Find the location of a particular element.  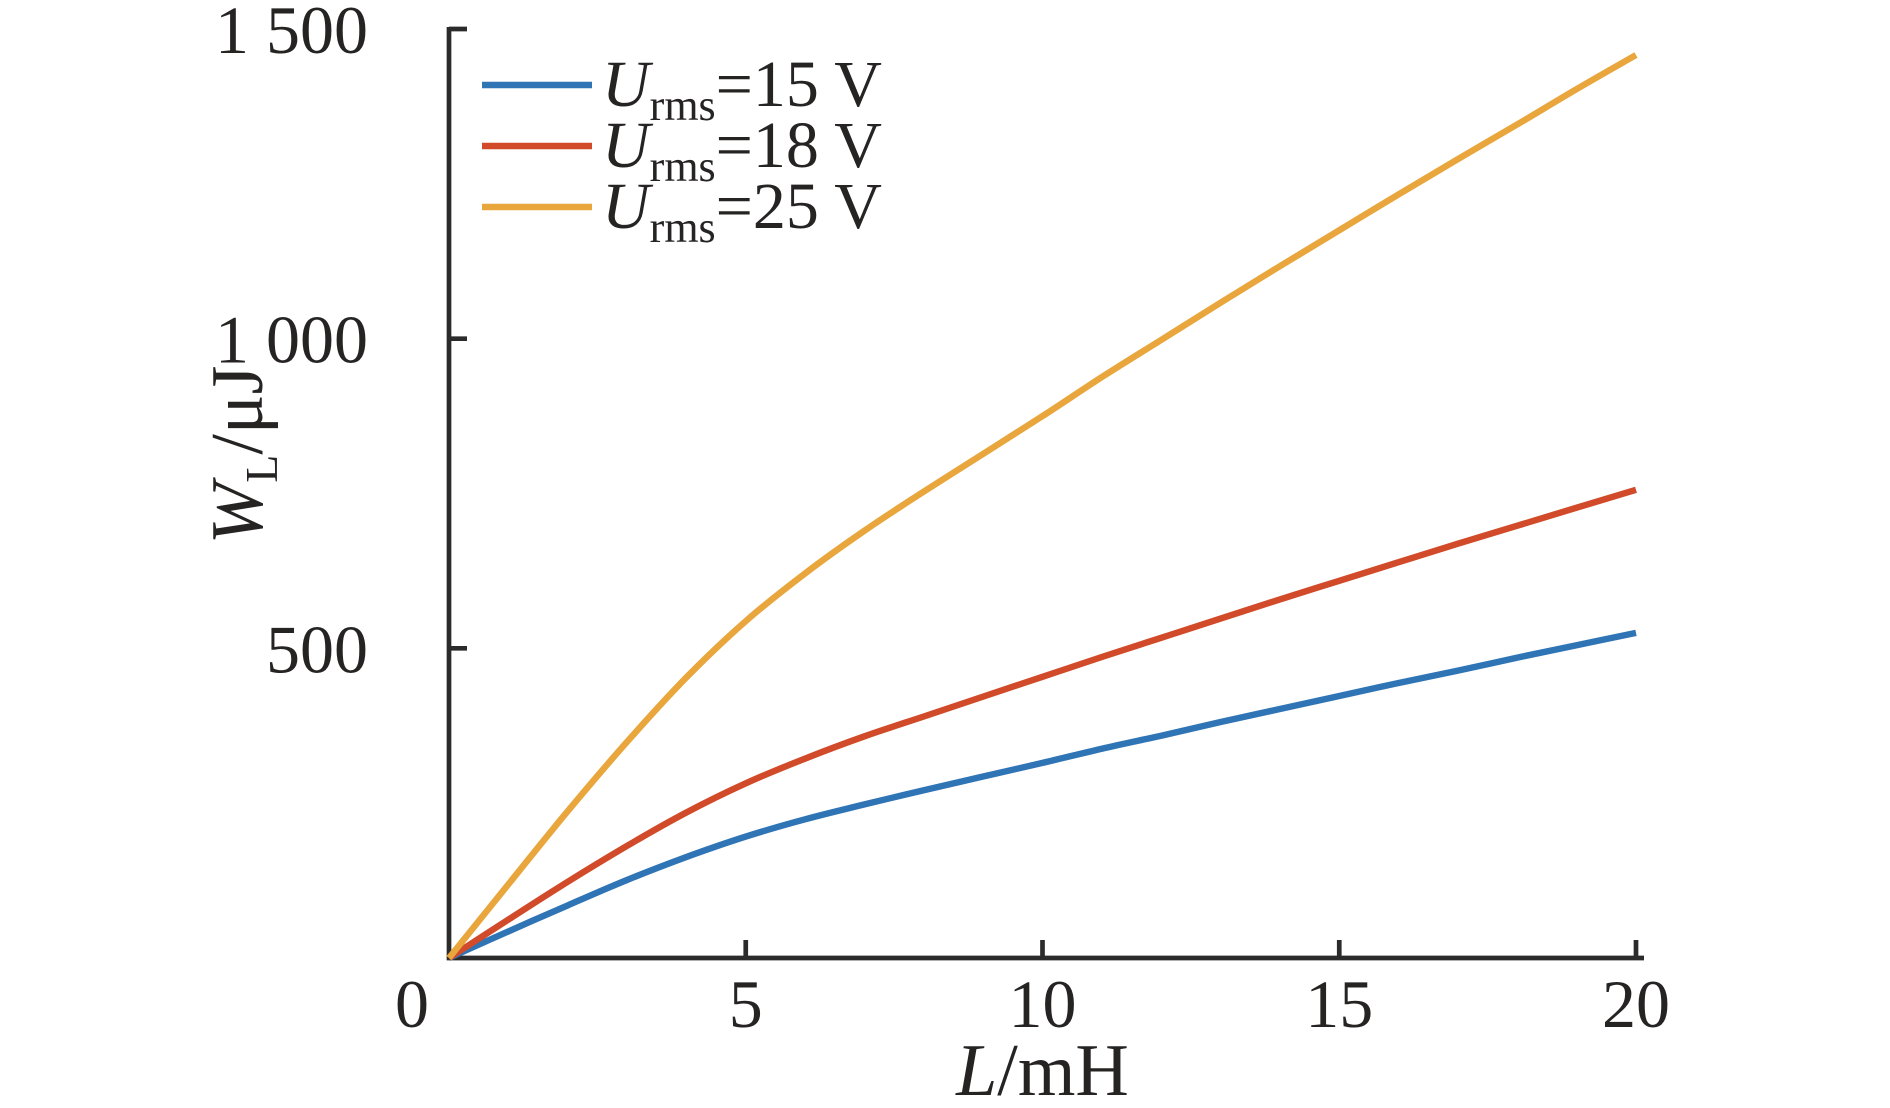

x-tick-label: 10 is located at coordinates (1043, 1004).